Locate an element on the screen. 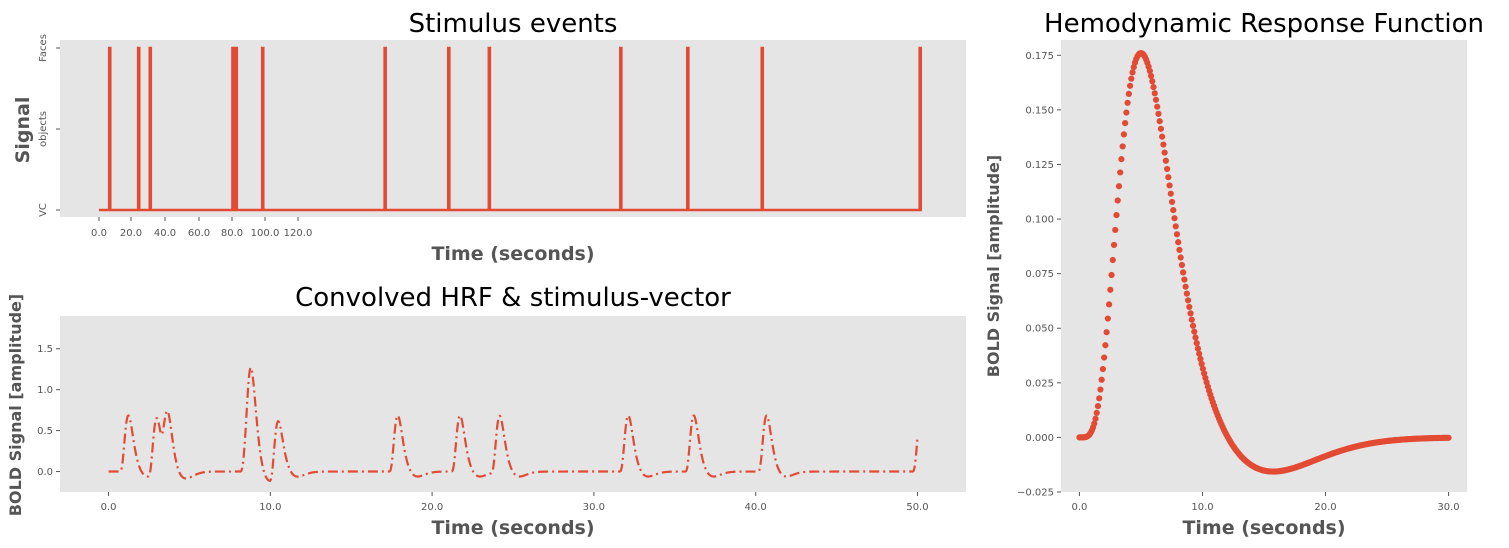 This screenshot has width=1509, height=548. y-tick-label: 0.150 is located at coordinates (1039, 110).